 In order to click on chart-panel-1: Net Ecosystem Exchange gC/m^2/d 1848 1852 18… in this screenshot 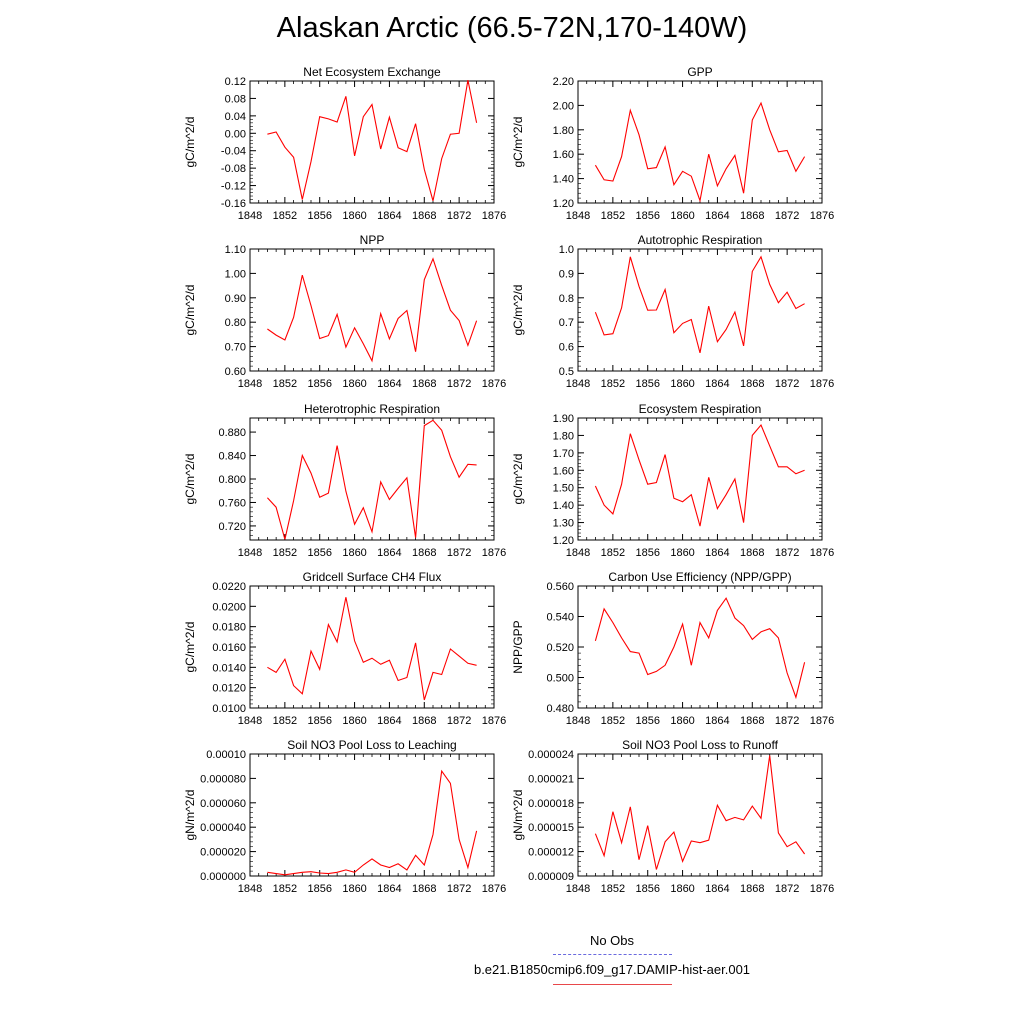, I will do `click(344, 143)`.